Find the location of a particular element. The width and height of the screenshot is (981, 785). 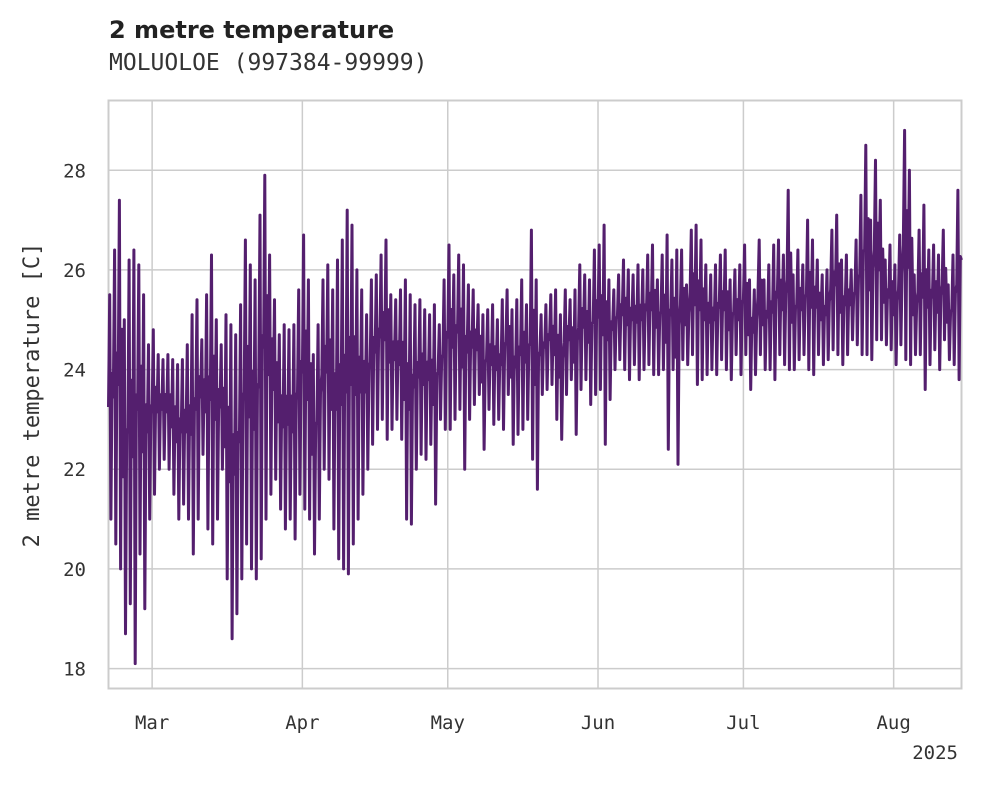

x-tick-label: Apr is located at coordinates (302, 723).